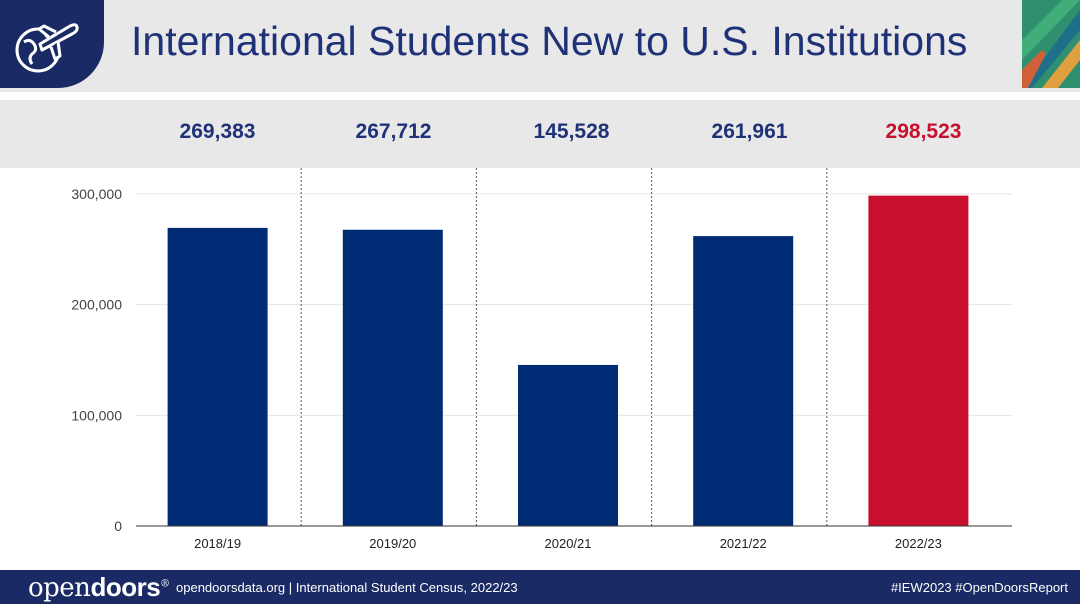  I want to click on logo-badge, so click(52, 44).